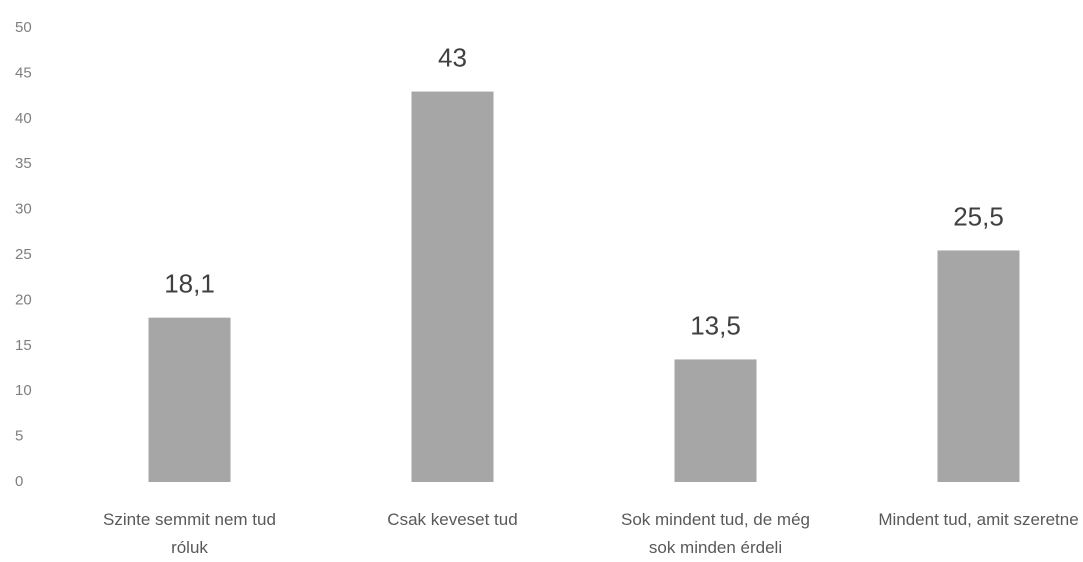  Describe the element at coordinates (19, 481) in the screenshot. I see `y-tick-label: 0` at that location.